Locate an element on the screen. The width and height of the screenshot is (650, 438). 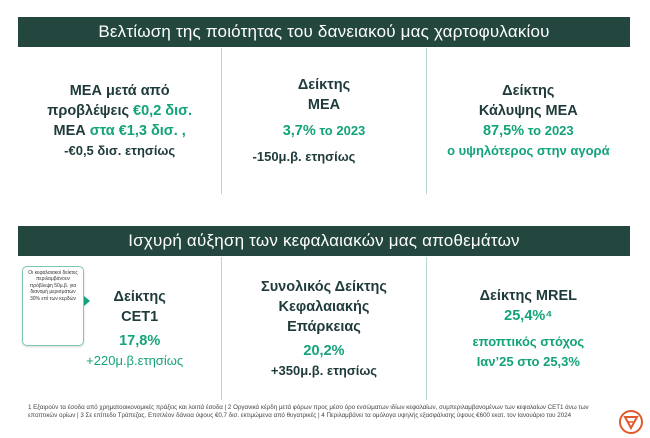
card-line: ο υψηλότερος στην αγορά is located at coordinates (528, 150).